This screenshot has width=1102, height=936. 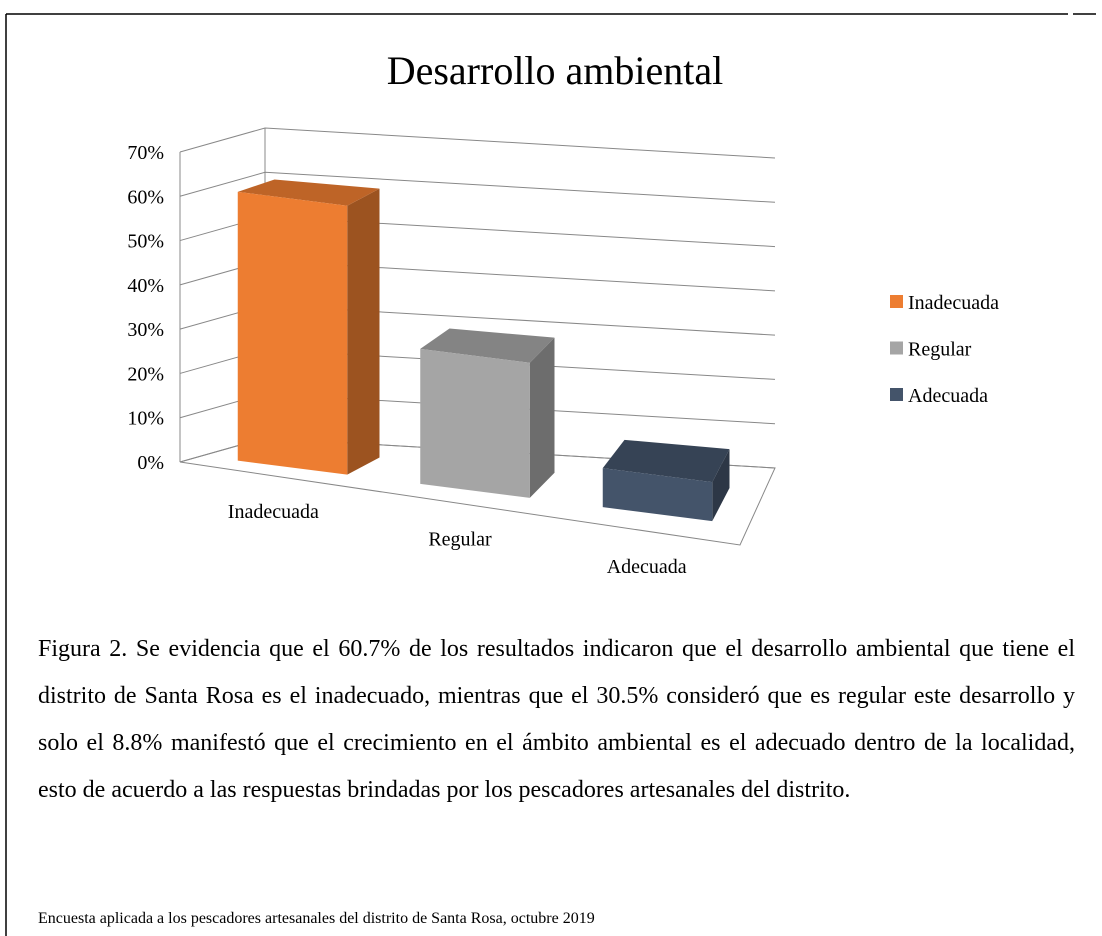 I want to click on x-tick-label: Inadecuada, so click(x=273, y=512).